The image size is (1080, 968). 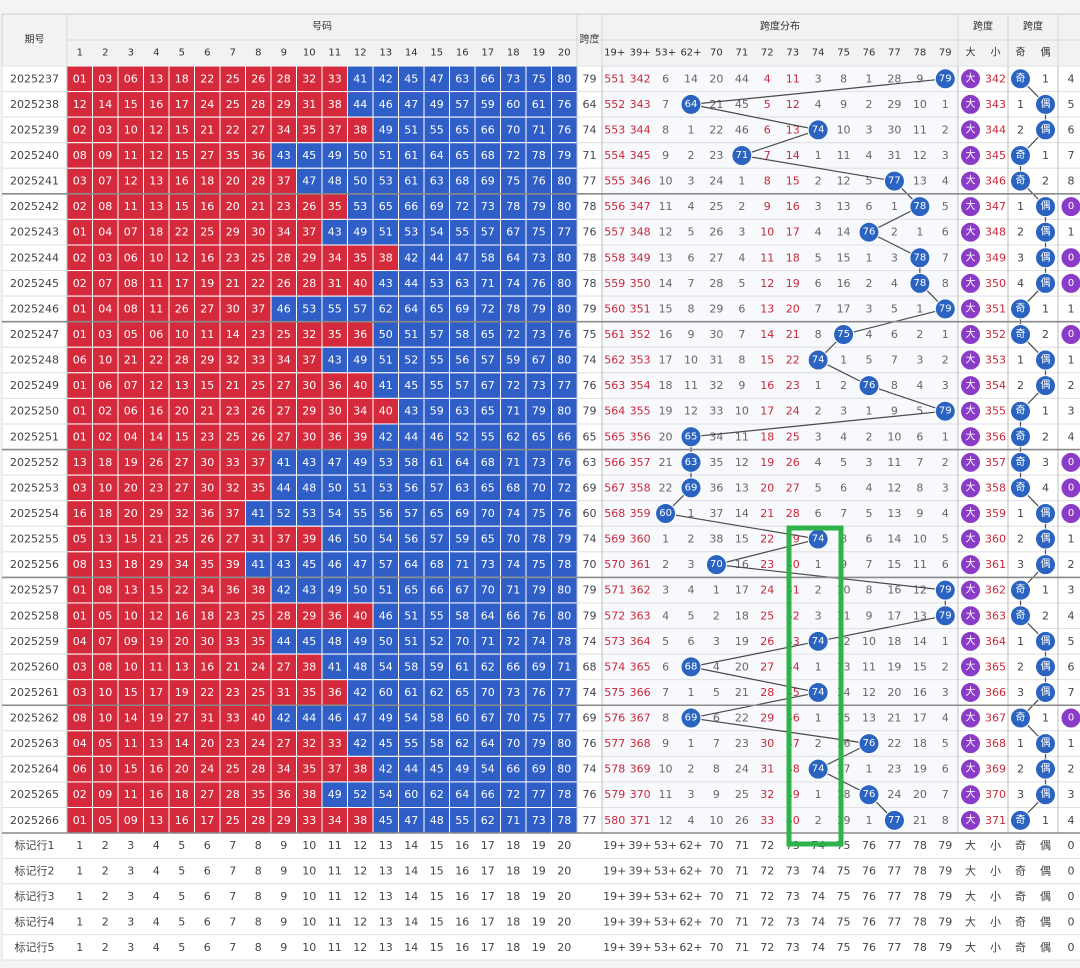 I want to click on marker-cell: 16, so click(x=462, y=896).